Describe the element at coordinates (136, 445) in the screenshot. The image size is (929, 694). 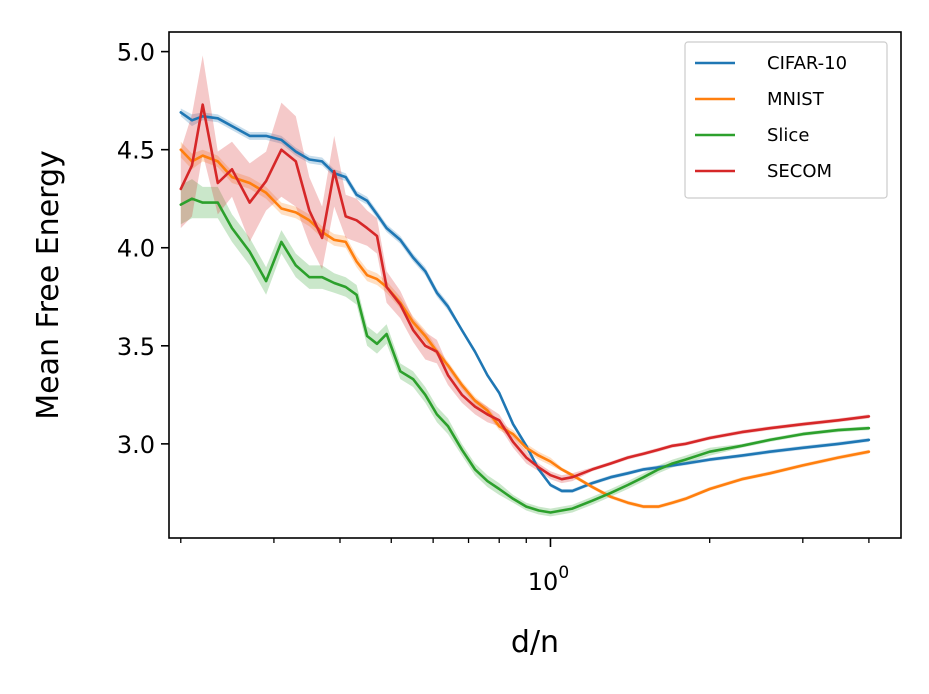
I see `y-tick-label: 3.0` at that location.